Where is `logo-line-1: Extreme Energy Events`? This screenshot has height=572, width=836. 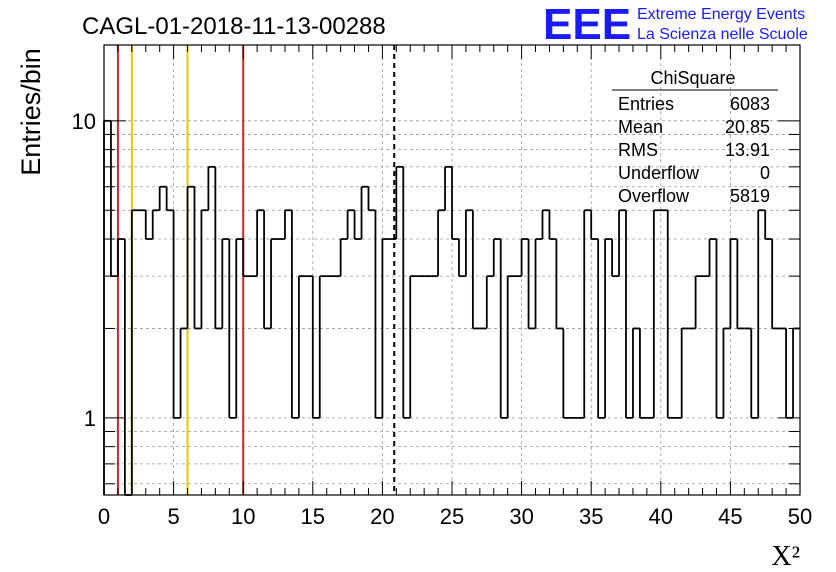 logo-line-1: Extreme Energy Events is located at coordinates (721, 14).